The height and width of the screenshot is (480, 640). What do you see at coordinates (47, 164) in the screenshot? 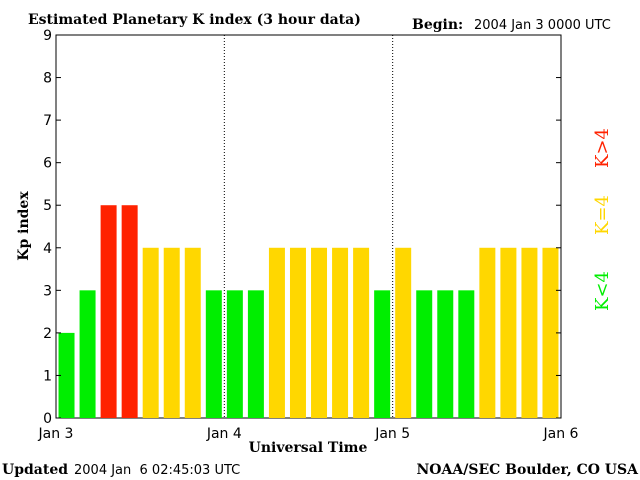
I see `y-tick-label: 6` at bounding box center [47, 164].